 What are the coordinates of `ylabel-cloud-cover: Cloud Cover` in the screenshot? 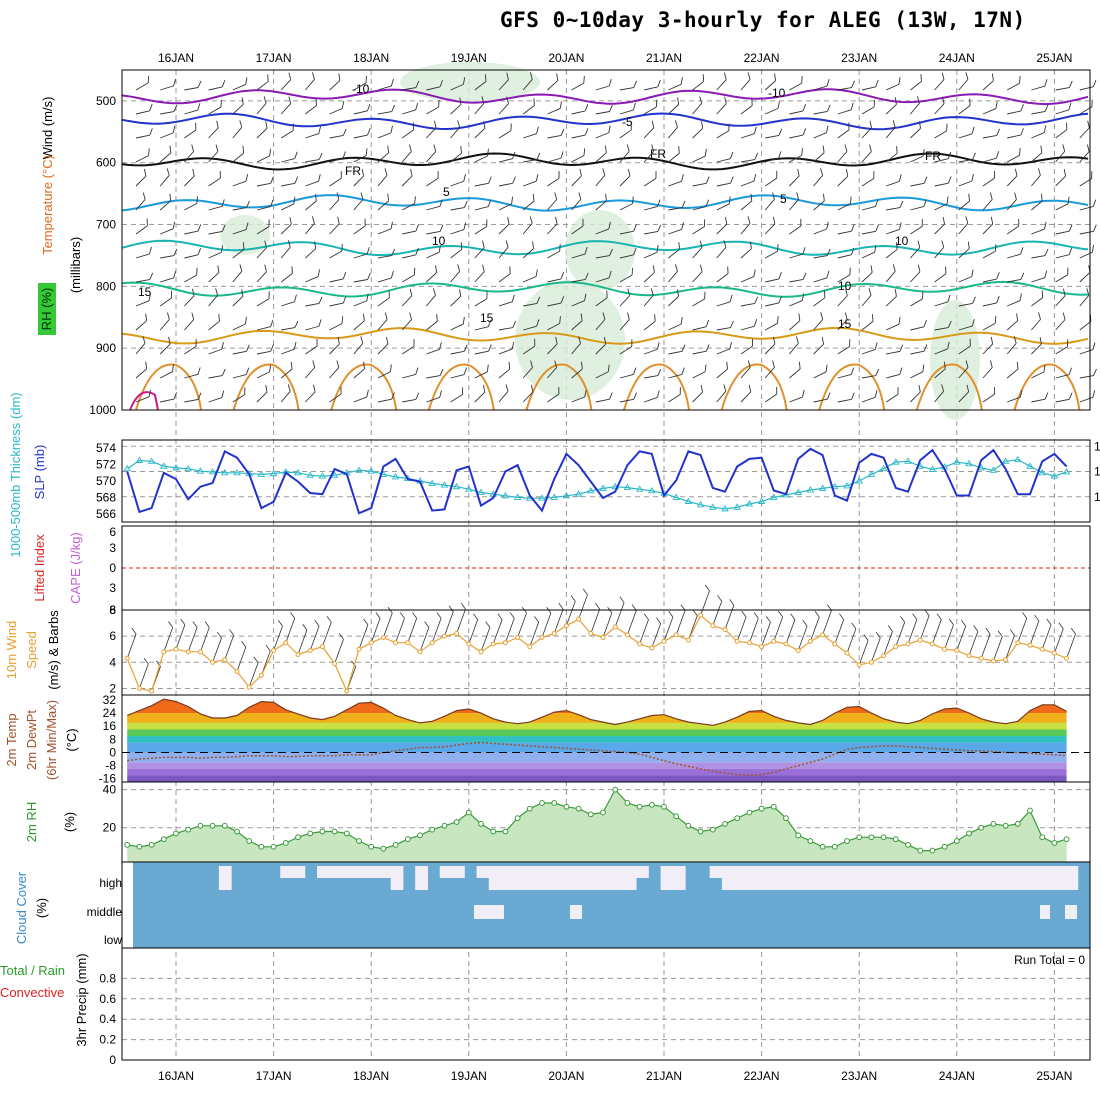 It's located at (21, 907).